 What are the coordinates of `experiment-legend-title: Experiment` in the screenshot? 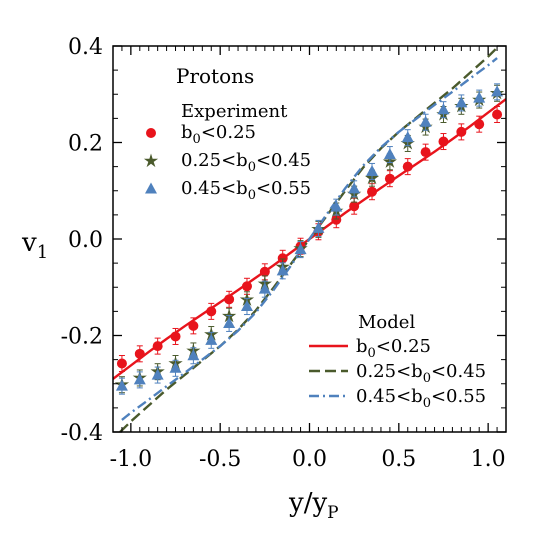 It's located at (234, 111).